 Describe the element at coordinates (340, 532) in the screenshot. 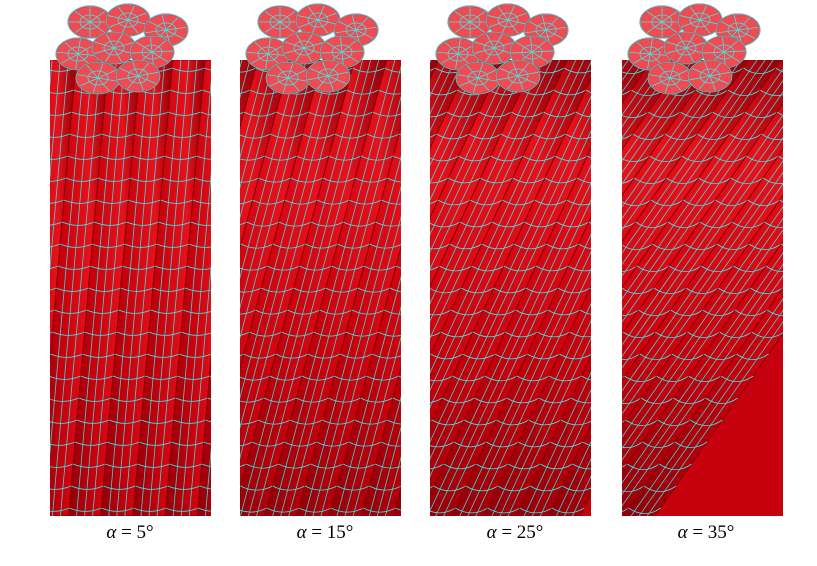

I see `caption-angle: 15°` at that location.